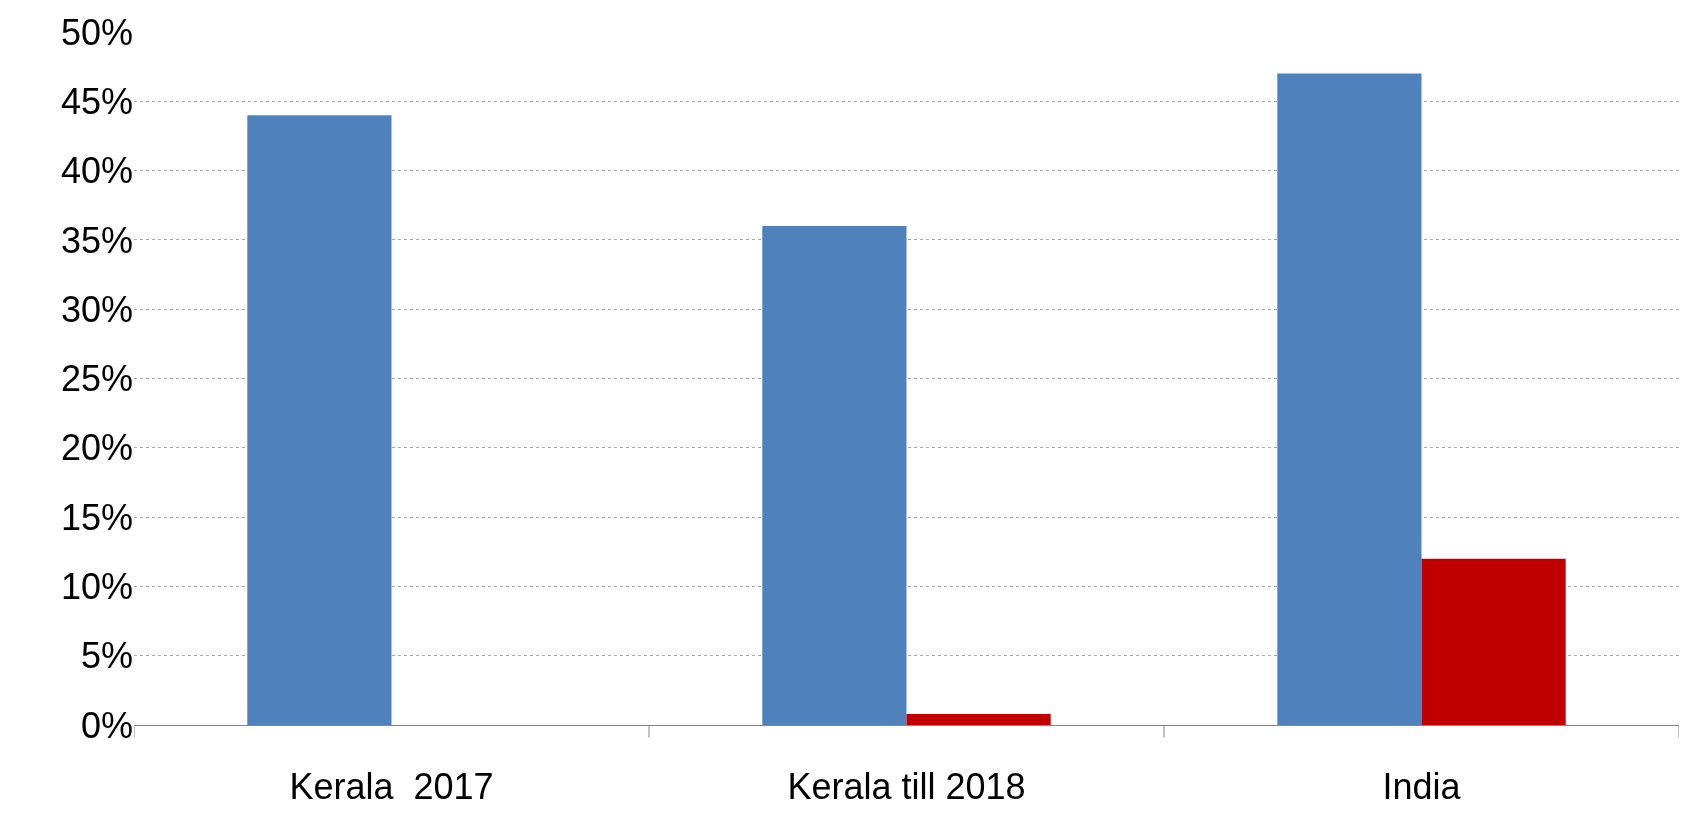 This screenshot has width=1691, height=819. Describe the element at coordinates (96, 101) in the screenshot. I see `y-tick-label: 45%` at that location.